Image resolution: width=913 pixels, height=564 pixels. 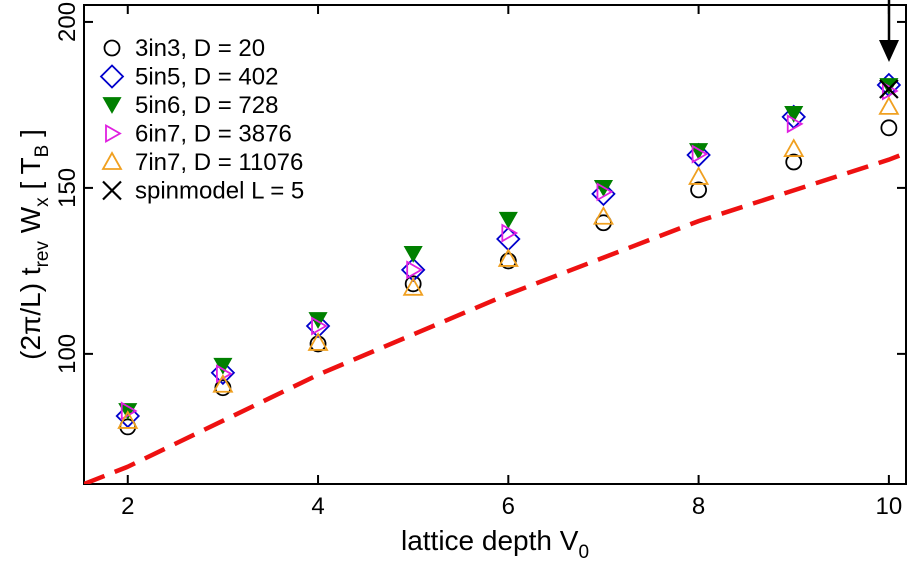 I want to click on x-axis-label-part: lattice depth V, so click(x=490, y=540).